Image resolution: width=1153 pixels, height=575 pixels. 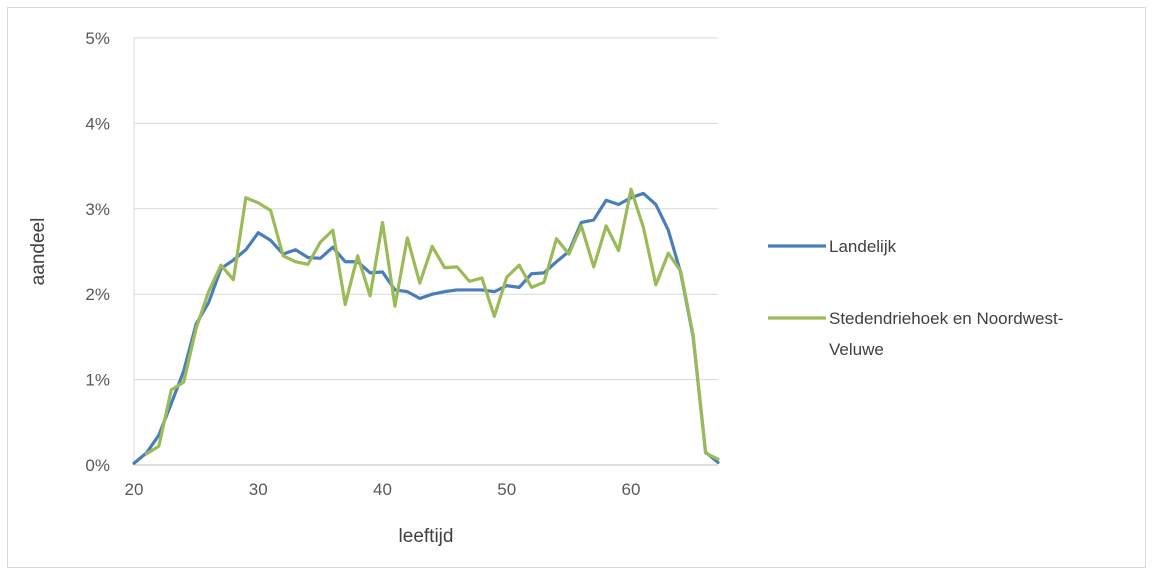 I want to click on x-axis-ticks: 20 30 40 50 60, so click(x=383, y=489).